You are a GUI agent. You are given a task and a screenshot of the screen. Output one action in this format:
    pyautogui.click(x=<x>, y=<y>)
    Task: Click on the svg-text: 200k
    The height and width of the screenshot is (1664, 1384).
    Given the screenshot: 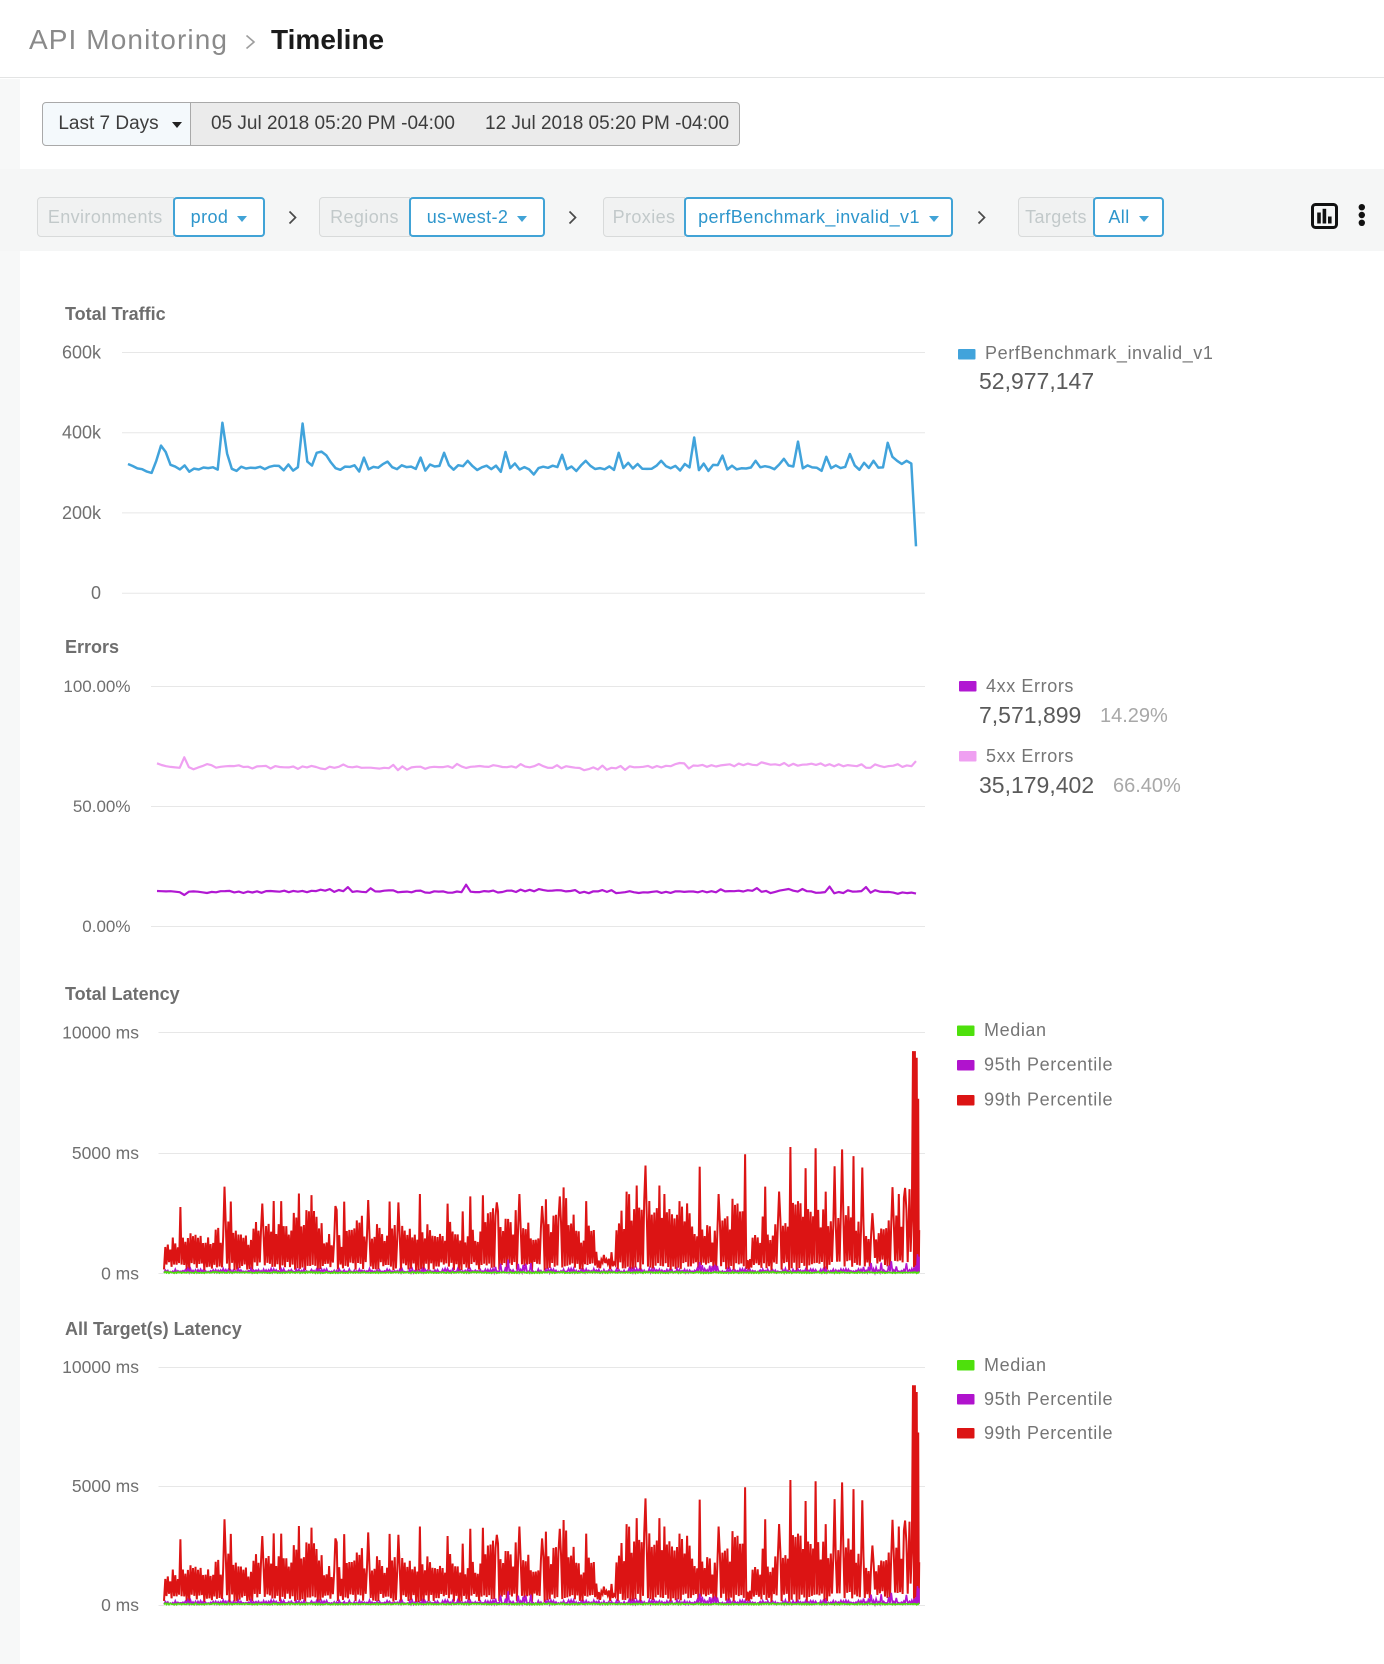 What is the action you would take?
    pyautogui.click(x=82, y=513)
    